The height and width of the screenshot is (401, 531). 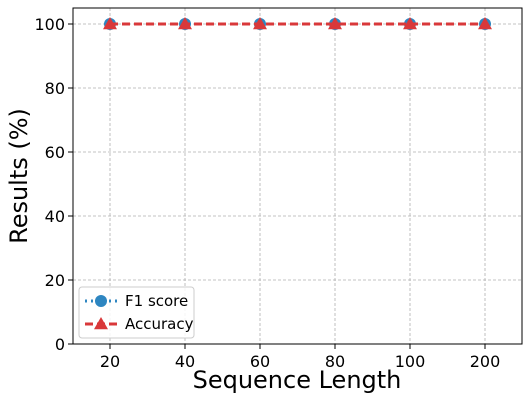 I want to click on x-axis-label: Sequence Length, so click(x=297, y=380).